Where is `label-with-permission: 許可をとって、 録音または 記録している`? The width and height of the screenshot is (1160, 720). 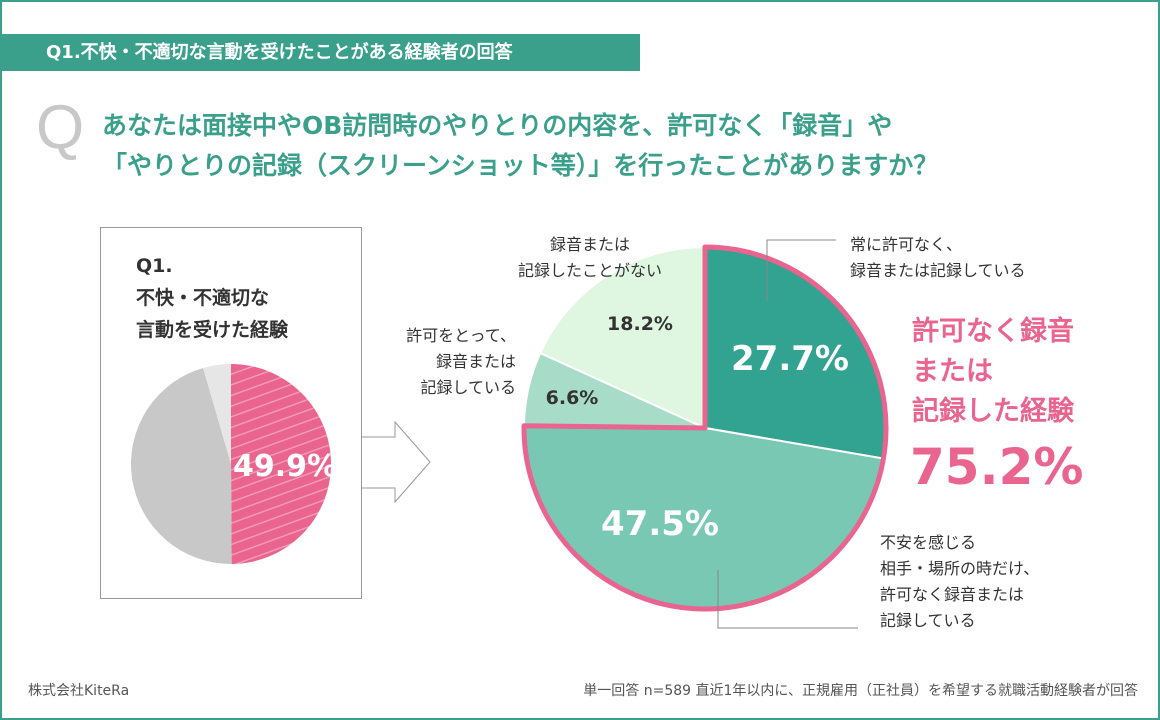
label-with-permission: 許可をとって、 録音または 記録している is located at coordinates (456, 362).